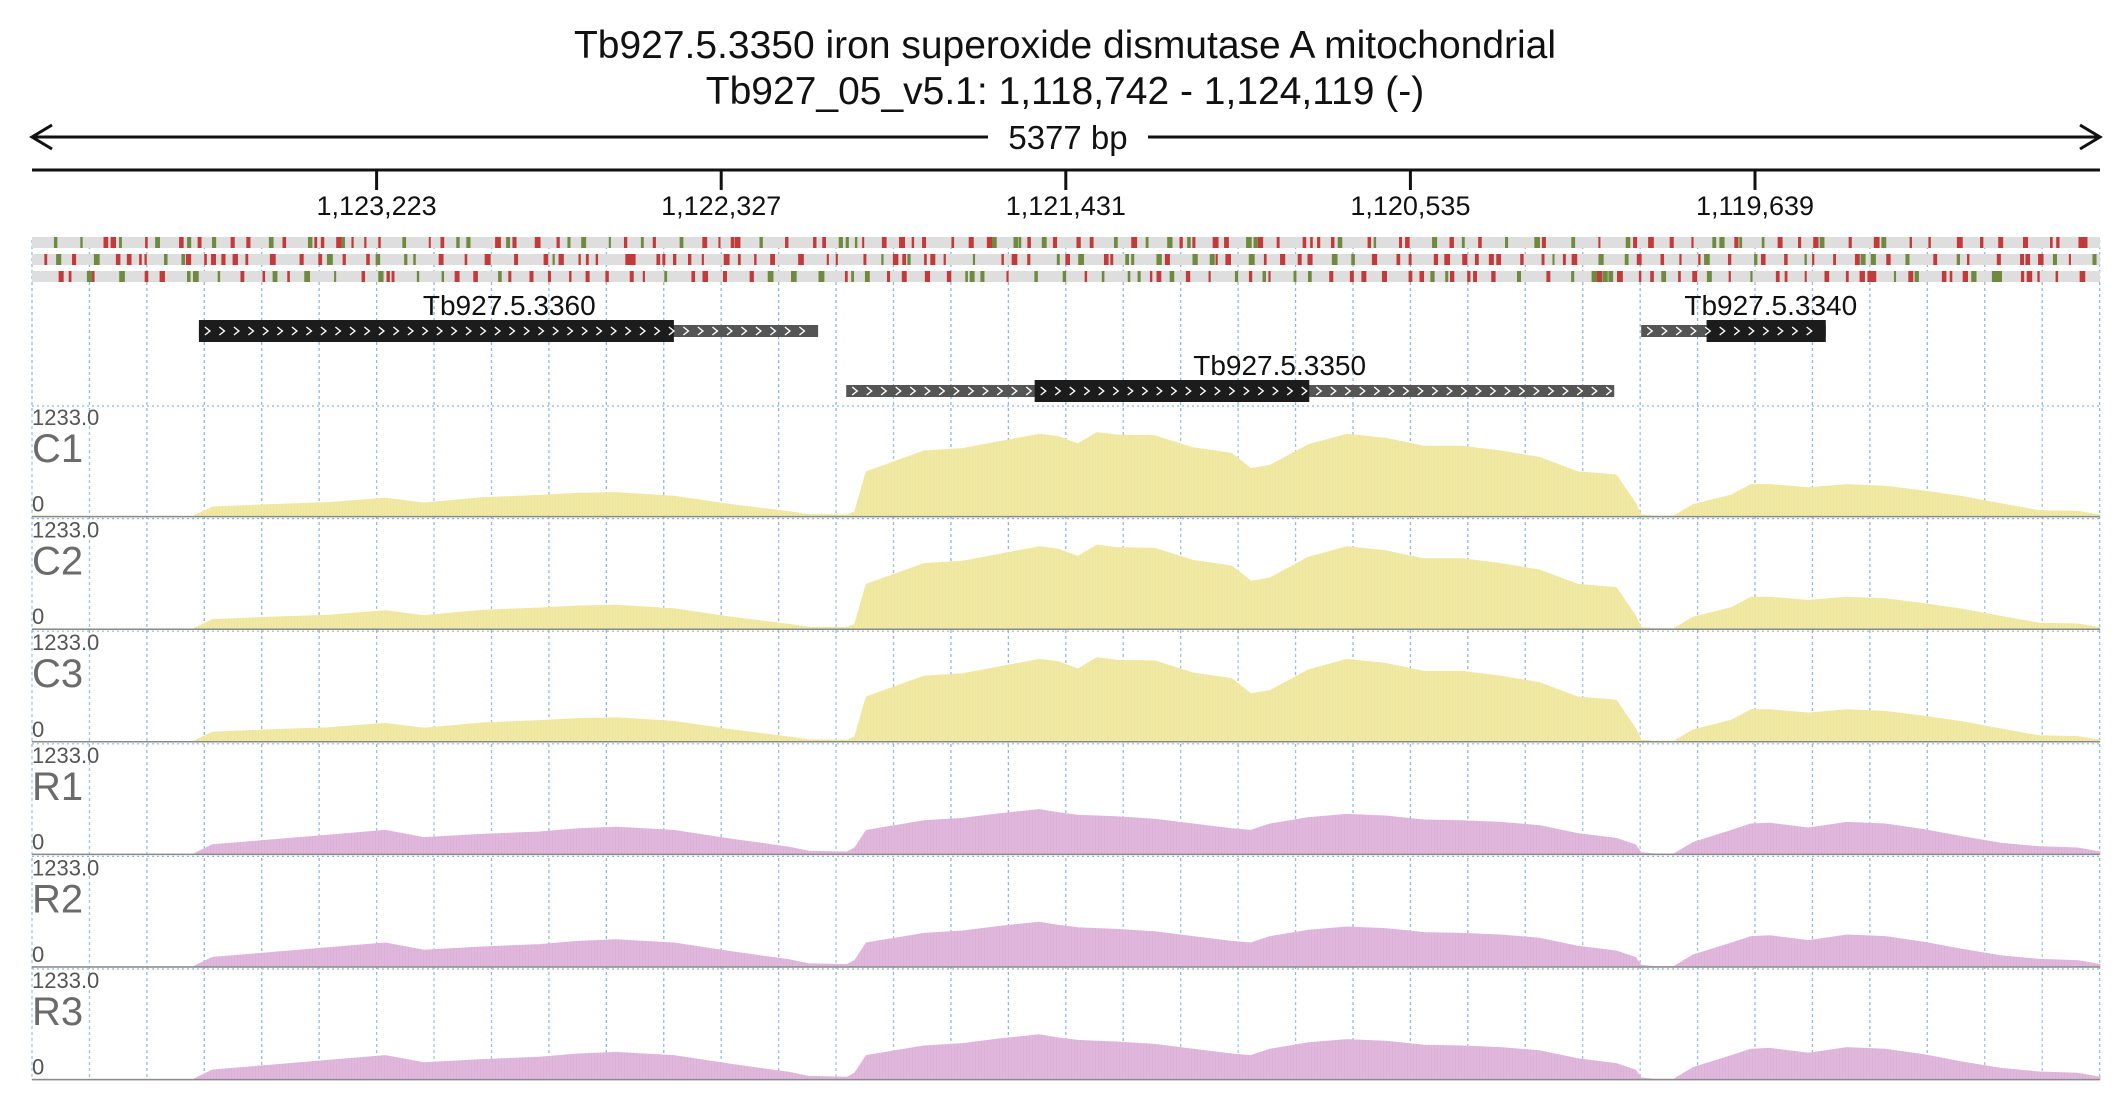 Image resolution: width=2126 pixels, height=1112 pixels. Describe the element at coordinates (1066, 686) in the screenshot. I see `coverage-track-c3: 1233.0 0 C3` at that location.